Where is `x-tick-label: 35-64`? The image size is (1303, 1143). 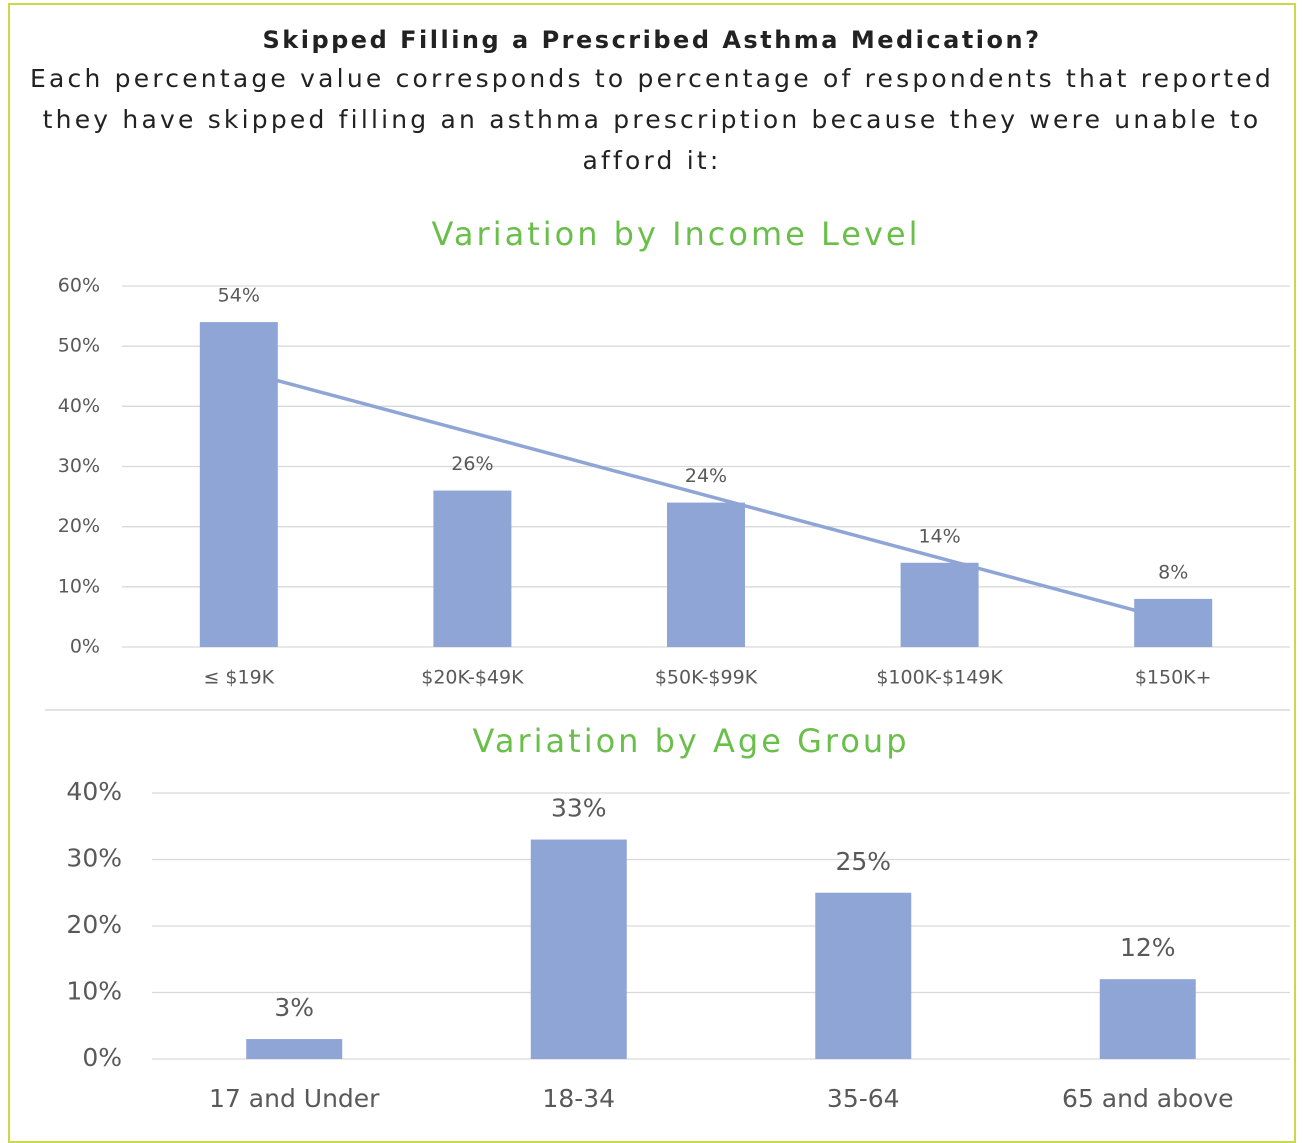
x-tick-label: 35-64 is located at coordinates (863, 1098).